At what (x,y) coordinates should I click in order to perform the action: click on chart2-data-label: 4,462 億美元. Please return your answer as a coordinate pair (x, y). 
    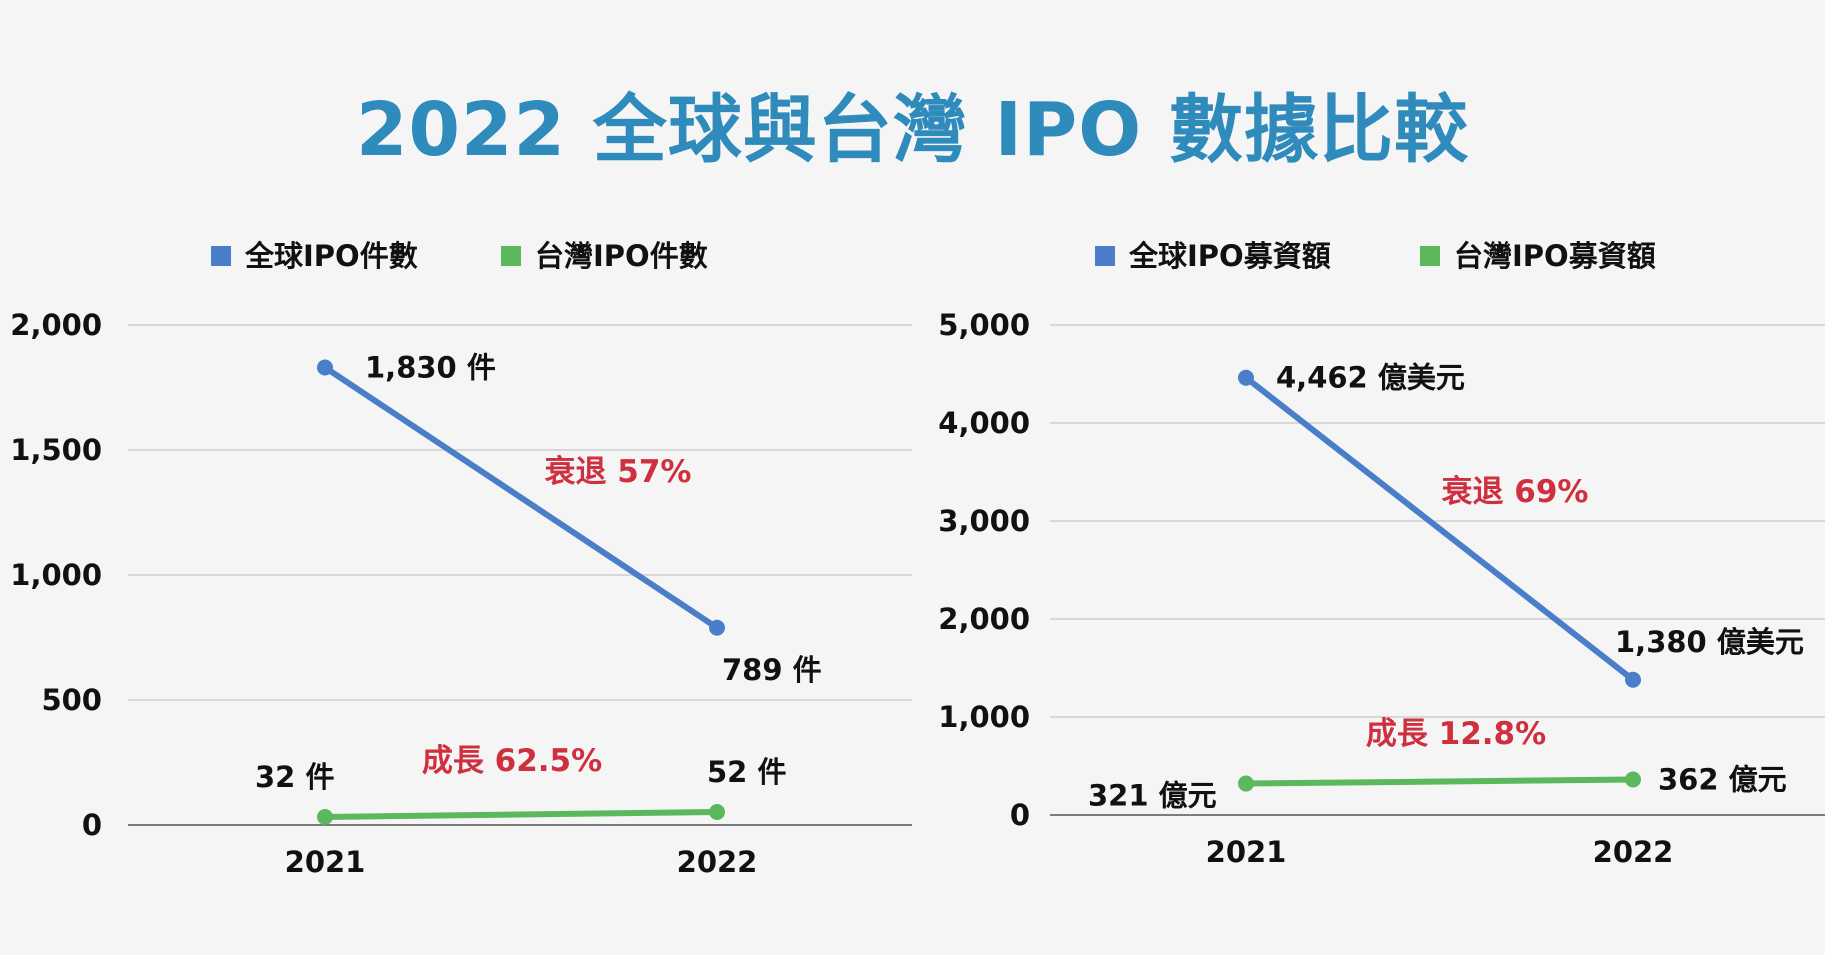
    Looking at the image, I should click on (1370, 378).